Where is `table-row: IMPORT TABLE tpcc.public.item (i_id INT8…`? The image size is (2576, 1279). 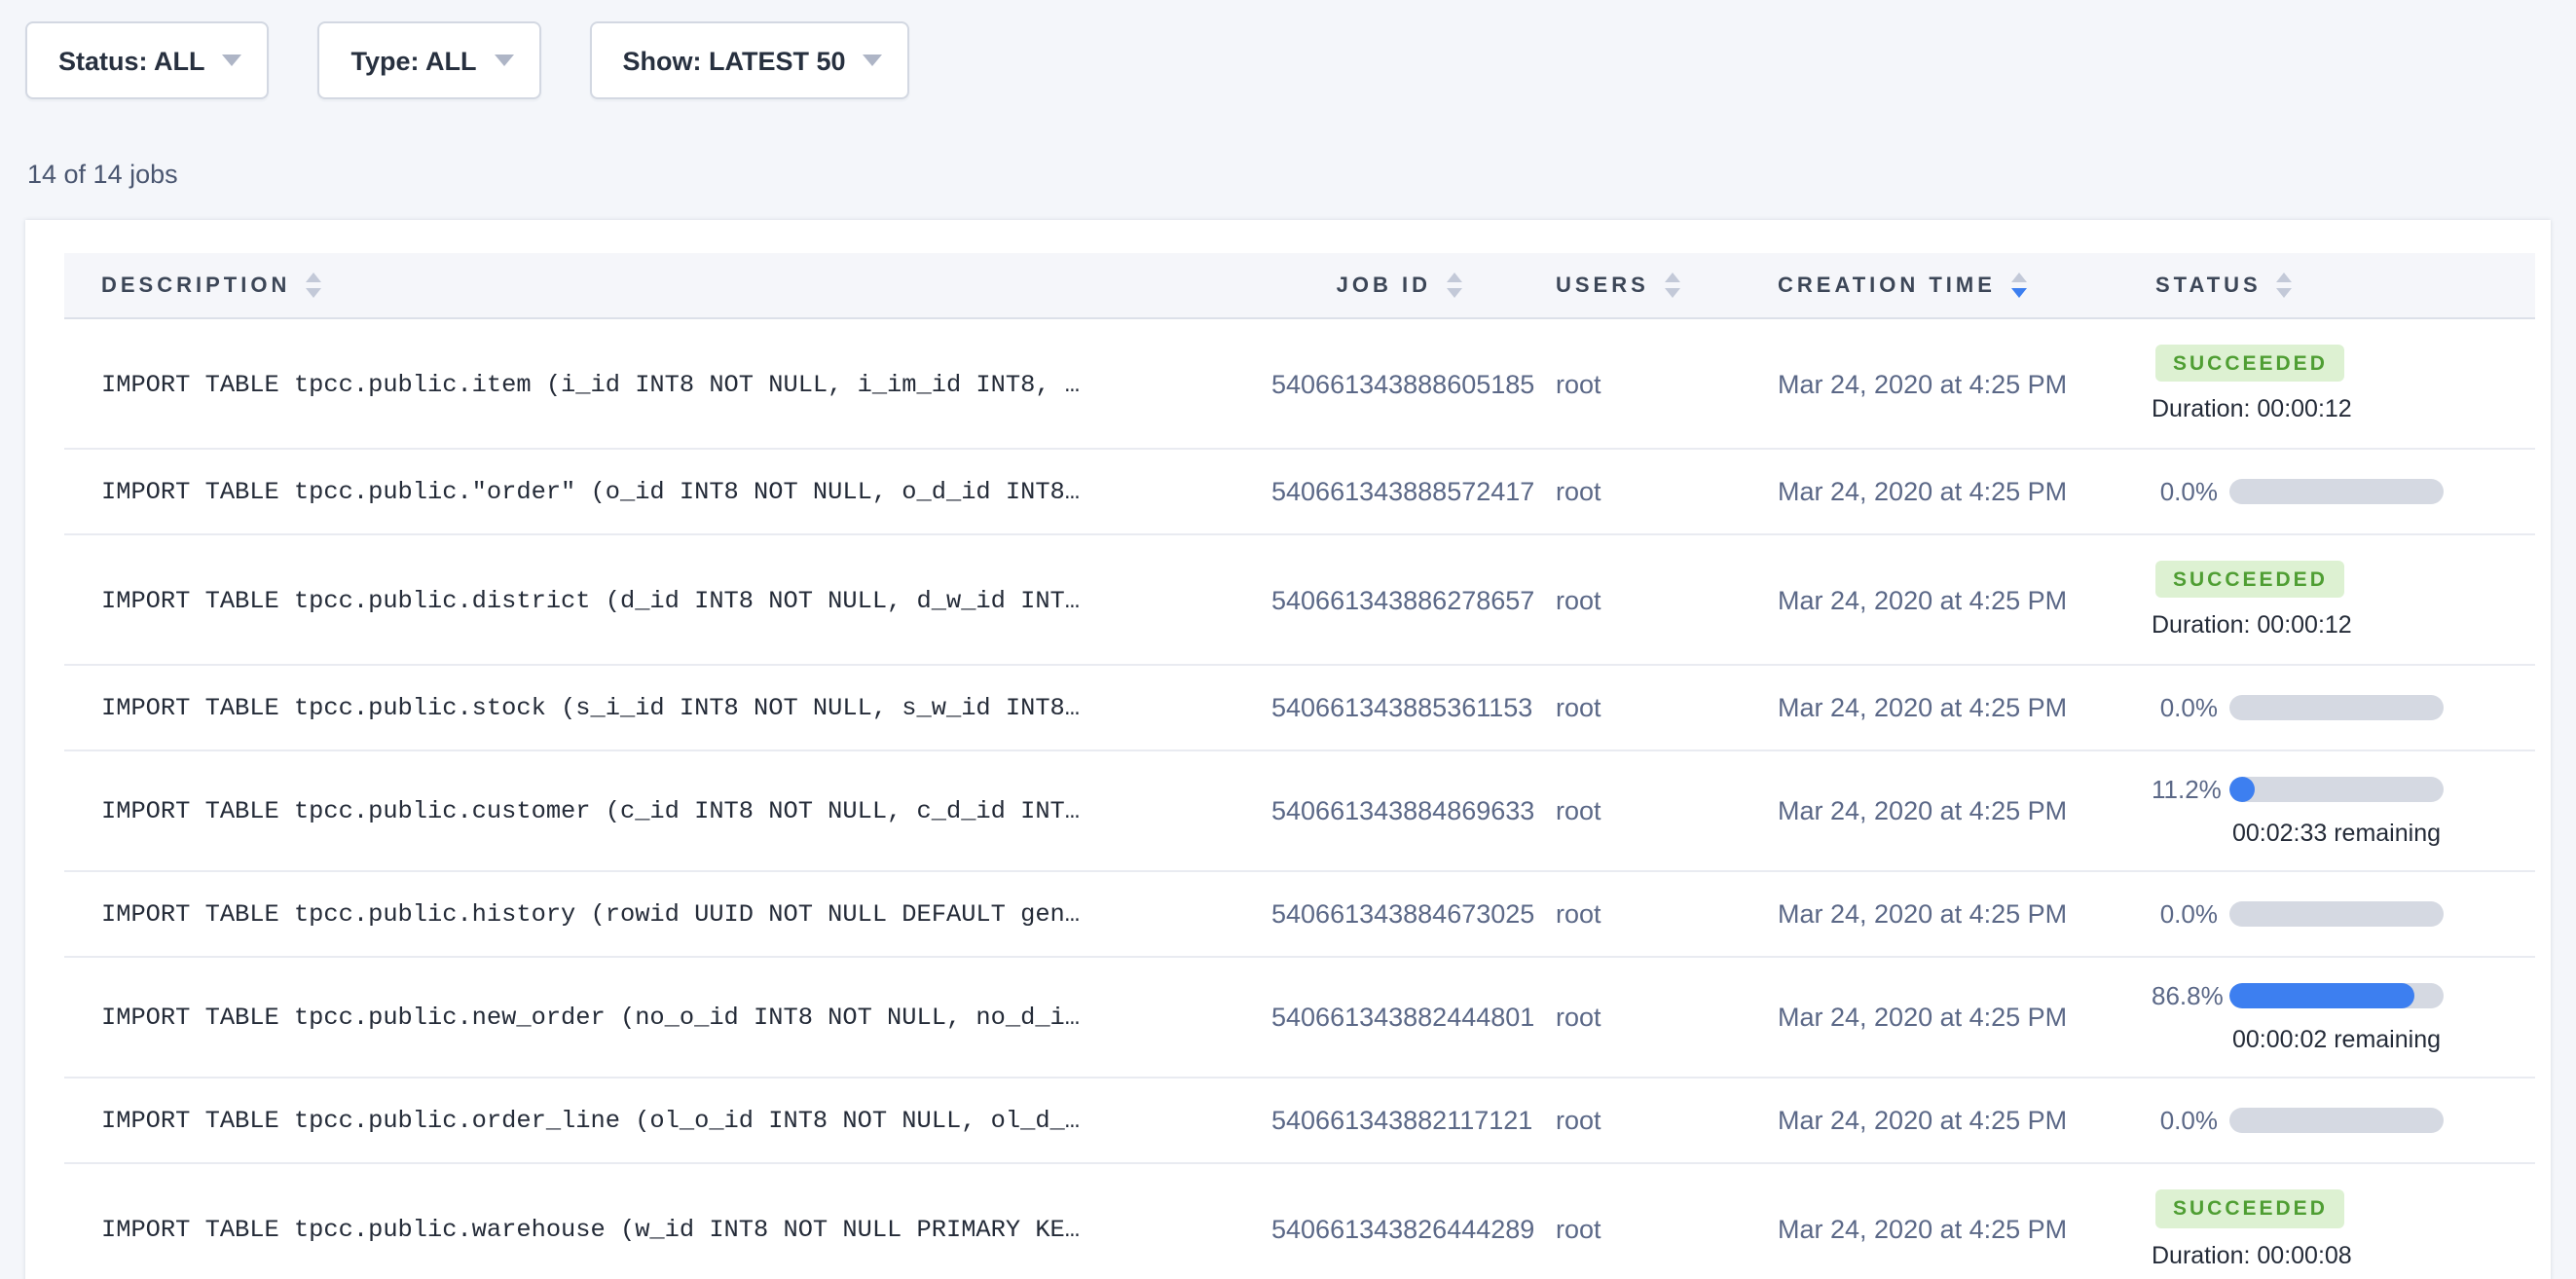 table-row: IMPORT TABLE tpcc.public.item (i_id INT8… is located at coordinates (1299, 383).